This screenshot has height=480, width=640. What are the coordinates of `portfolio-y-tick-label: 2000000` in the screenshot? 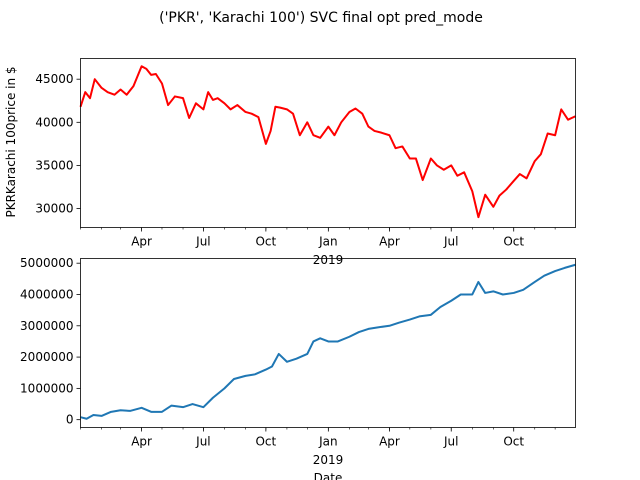 It's located at (46, 357).